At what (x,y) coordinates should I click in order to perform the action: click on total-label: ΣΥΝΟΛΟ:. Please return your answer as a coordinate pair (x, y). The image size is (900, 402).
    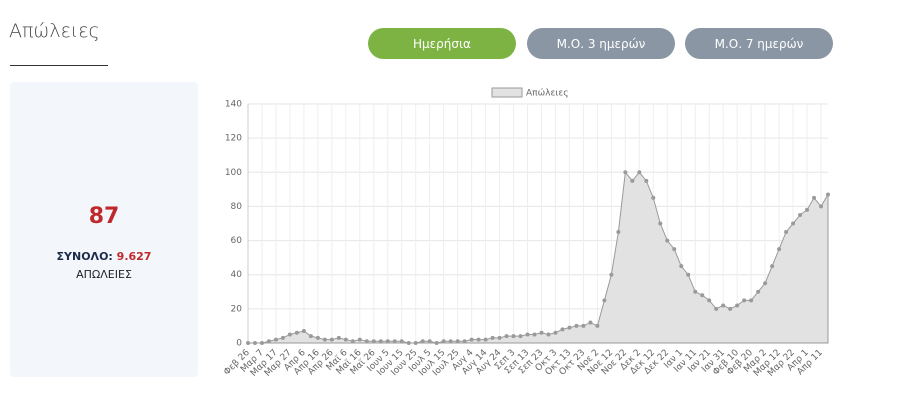
    Looking at the image, I should click on (84, 256).